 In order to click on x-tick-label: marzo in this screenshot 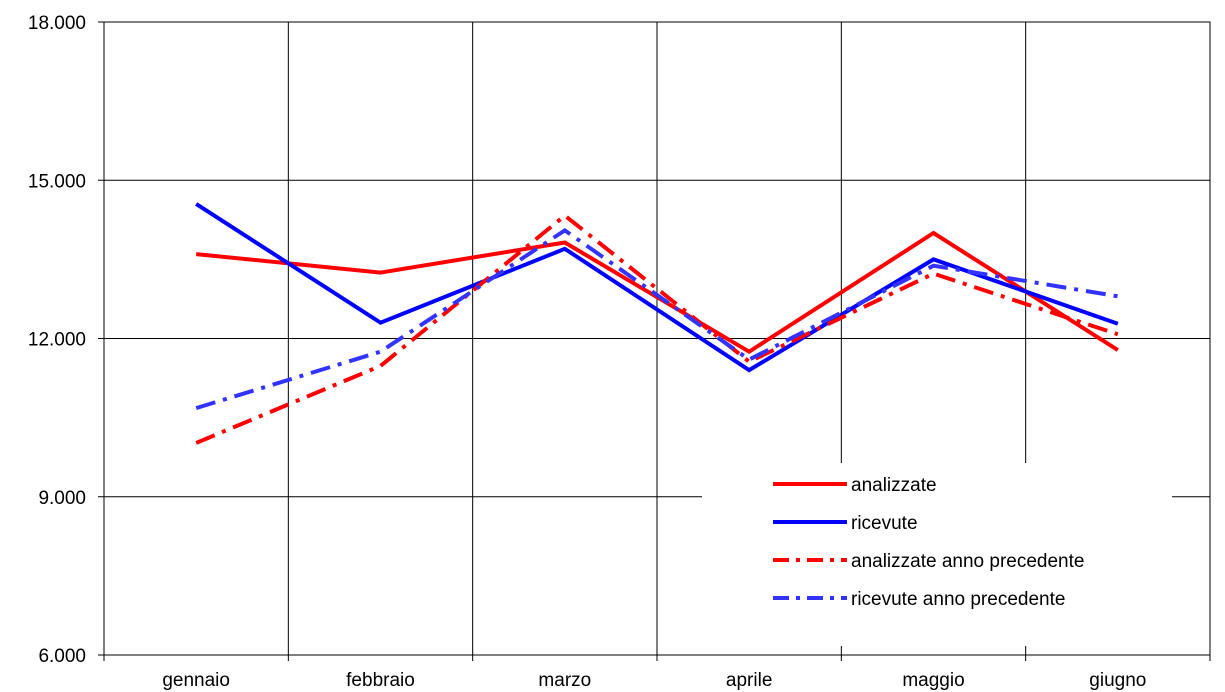, I will do `click(564, 680)`.